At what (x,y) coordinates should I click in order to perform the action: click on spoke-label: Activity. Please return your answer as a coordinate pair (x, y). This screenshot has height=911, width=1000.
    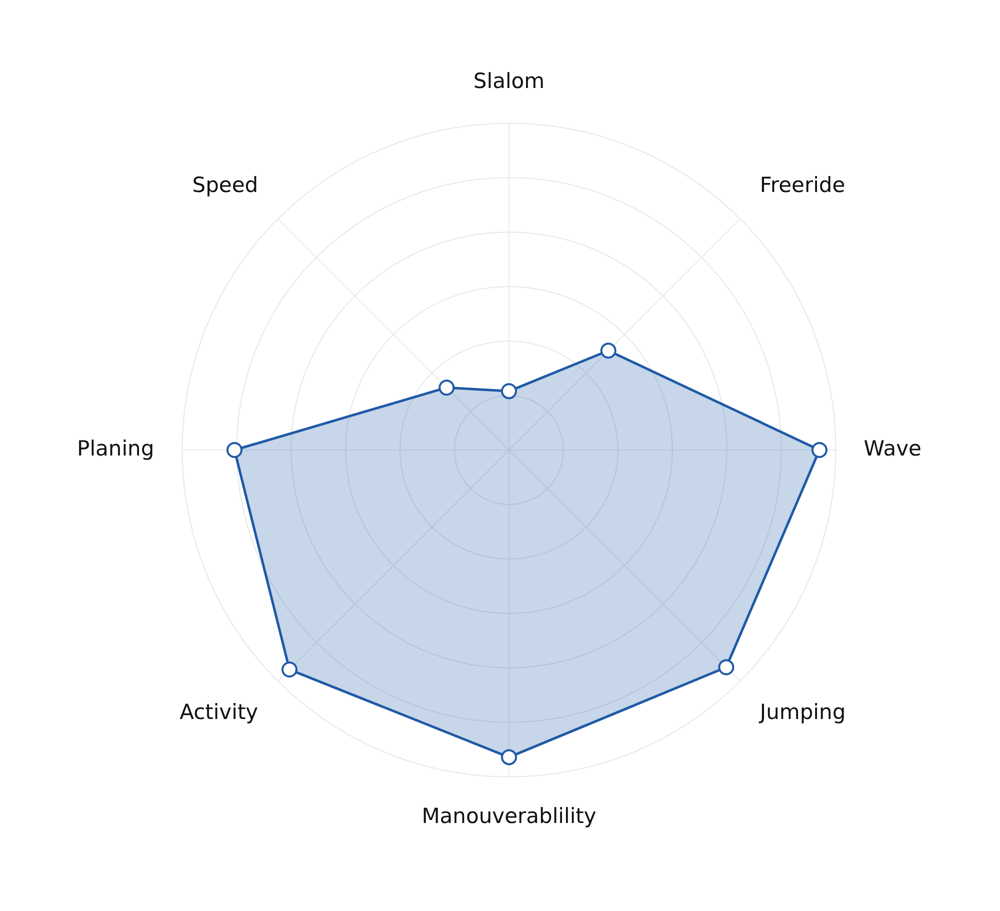
    Looking at the image, I should click on (219, 712).